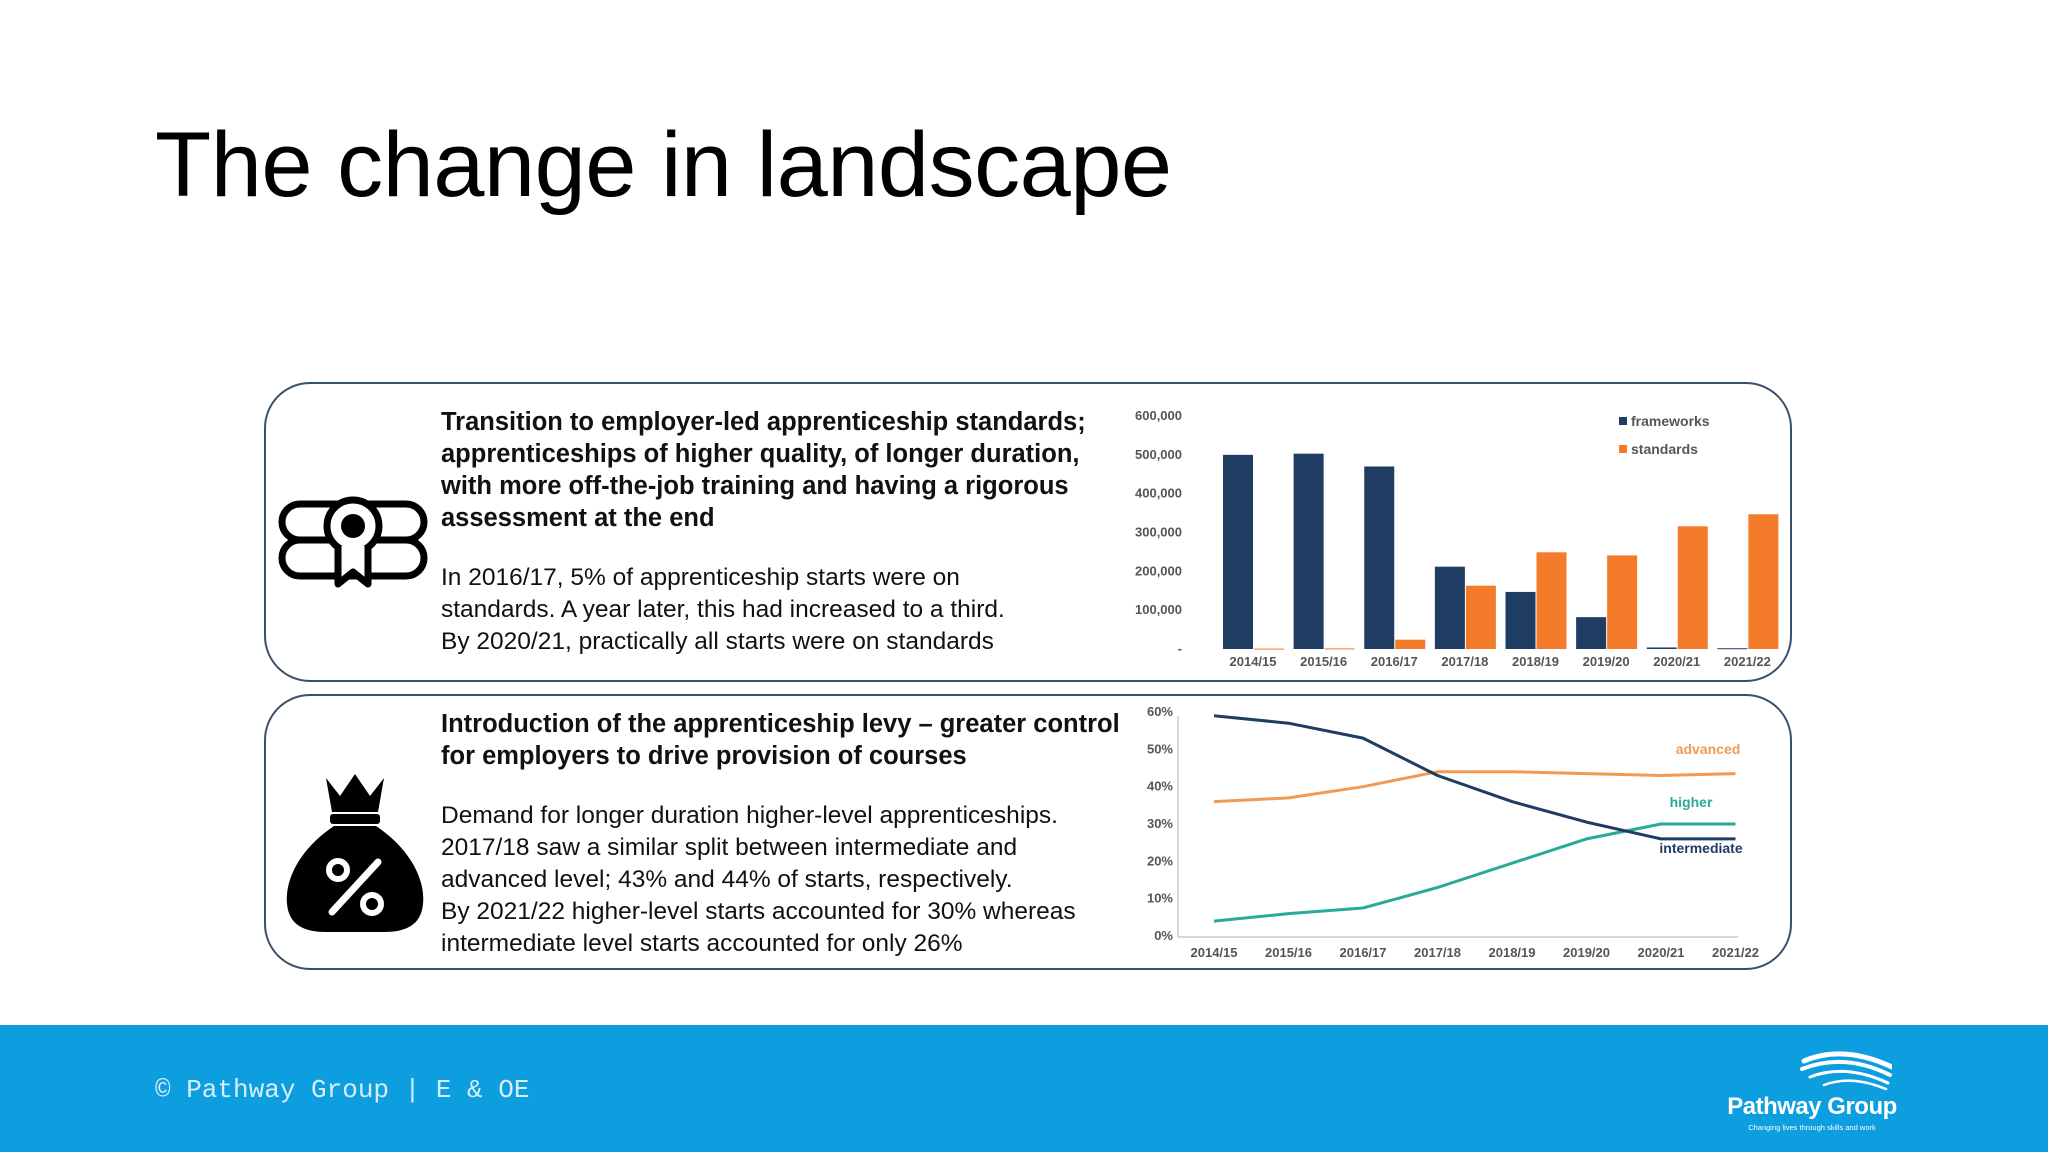 This screenshot has width=2048, height=1152. Describe the element at coordinates (1474, 787) in the screenshot. I see `line-advanced` at that location.